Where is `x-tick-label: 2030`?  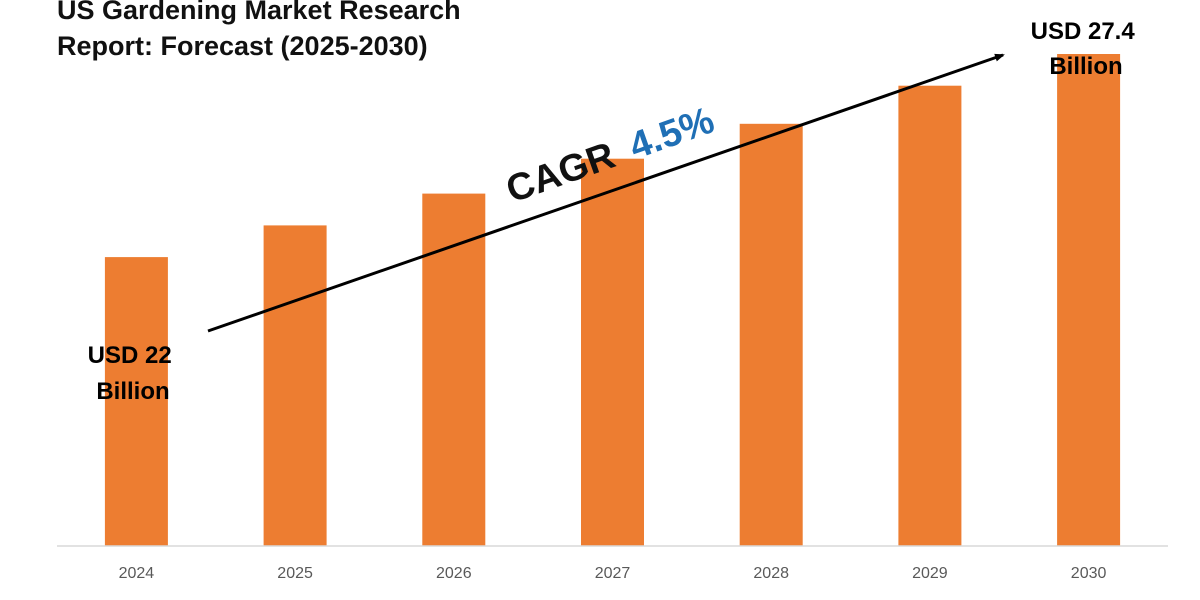
x-tick-label: 2030 is located at coordinates (1089, 573).